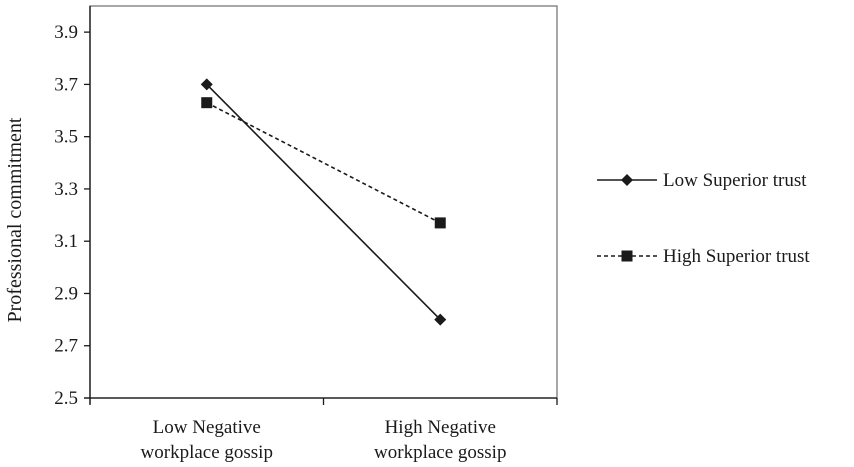 The height and width of the screenshot is (467, 854). I want to click on y-tick-label: 2.9, so click(66, 293).